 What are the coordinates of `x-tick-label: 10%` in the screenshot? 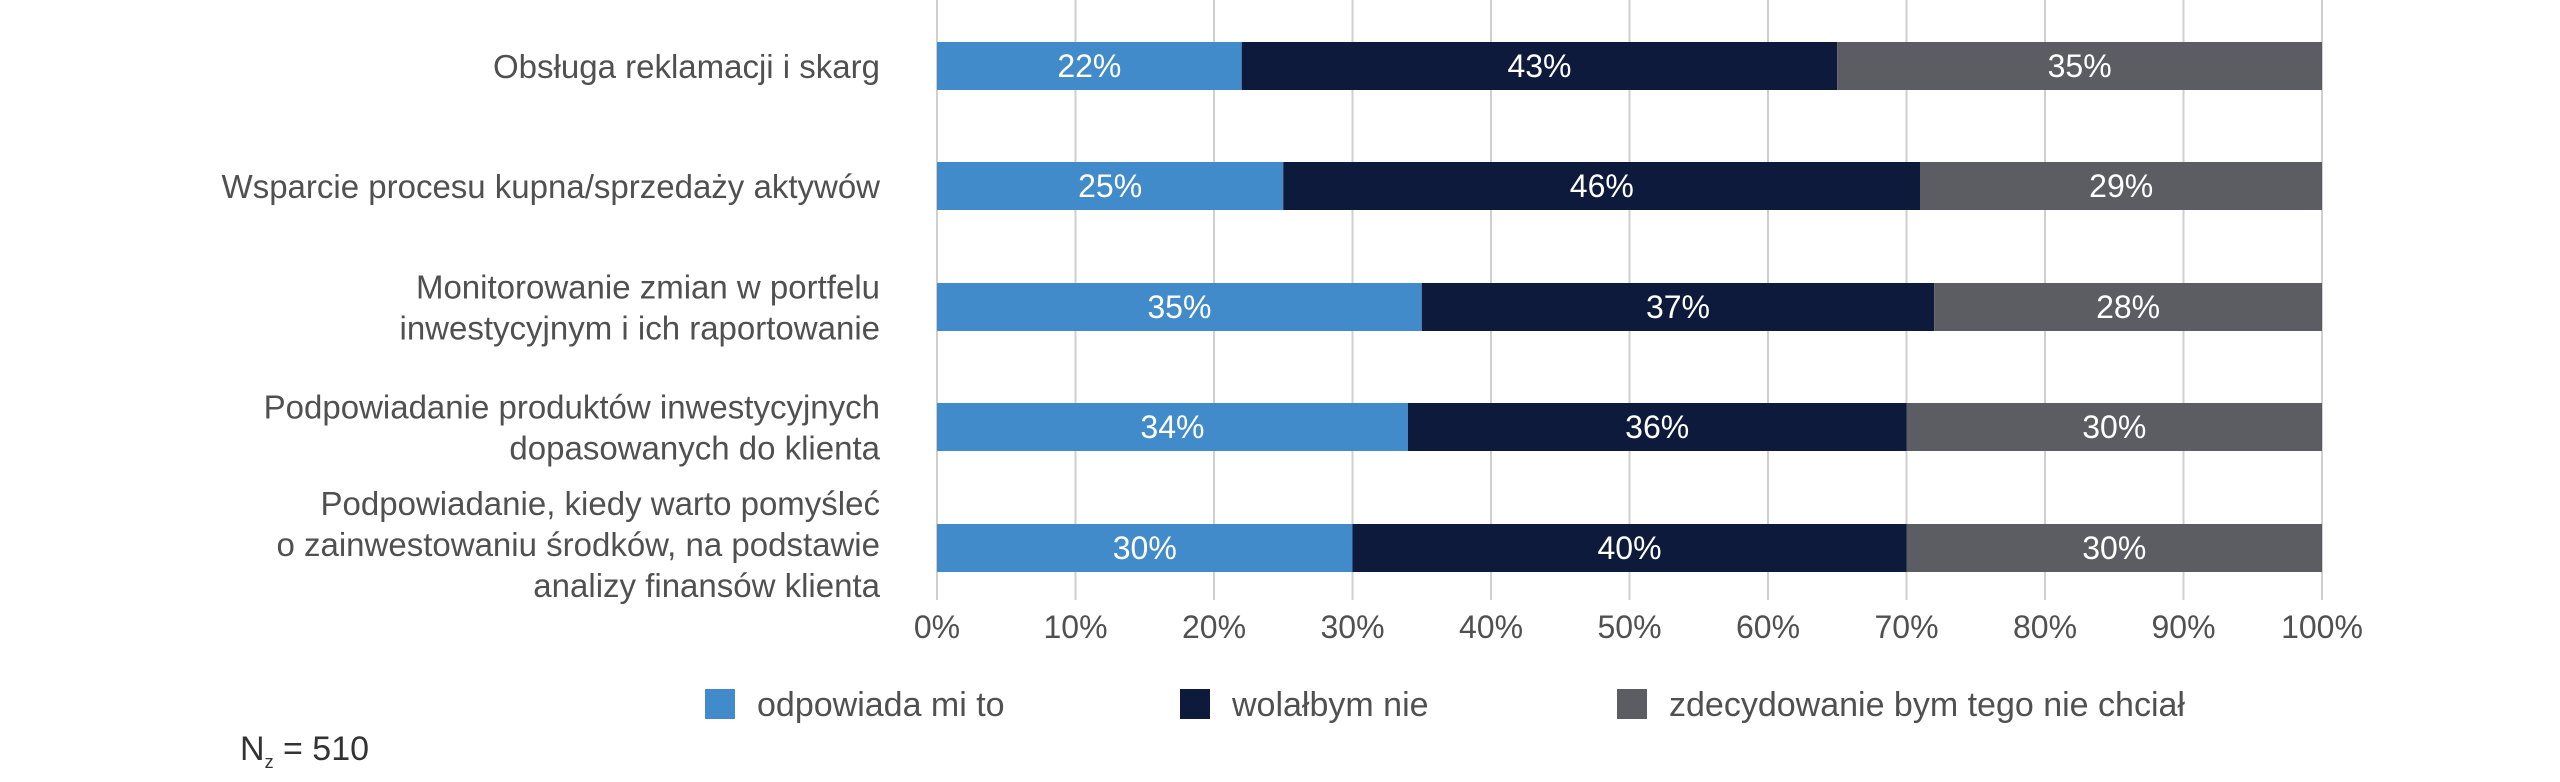 It's located at (1075, 627).